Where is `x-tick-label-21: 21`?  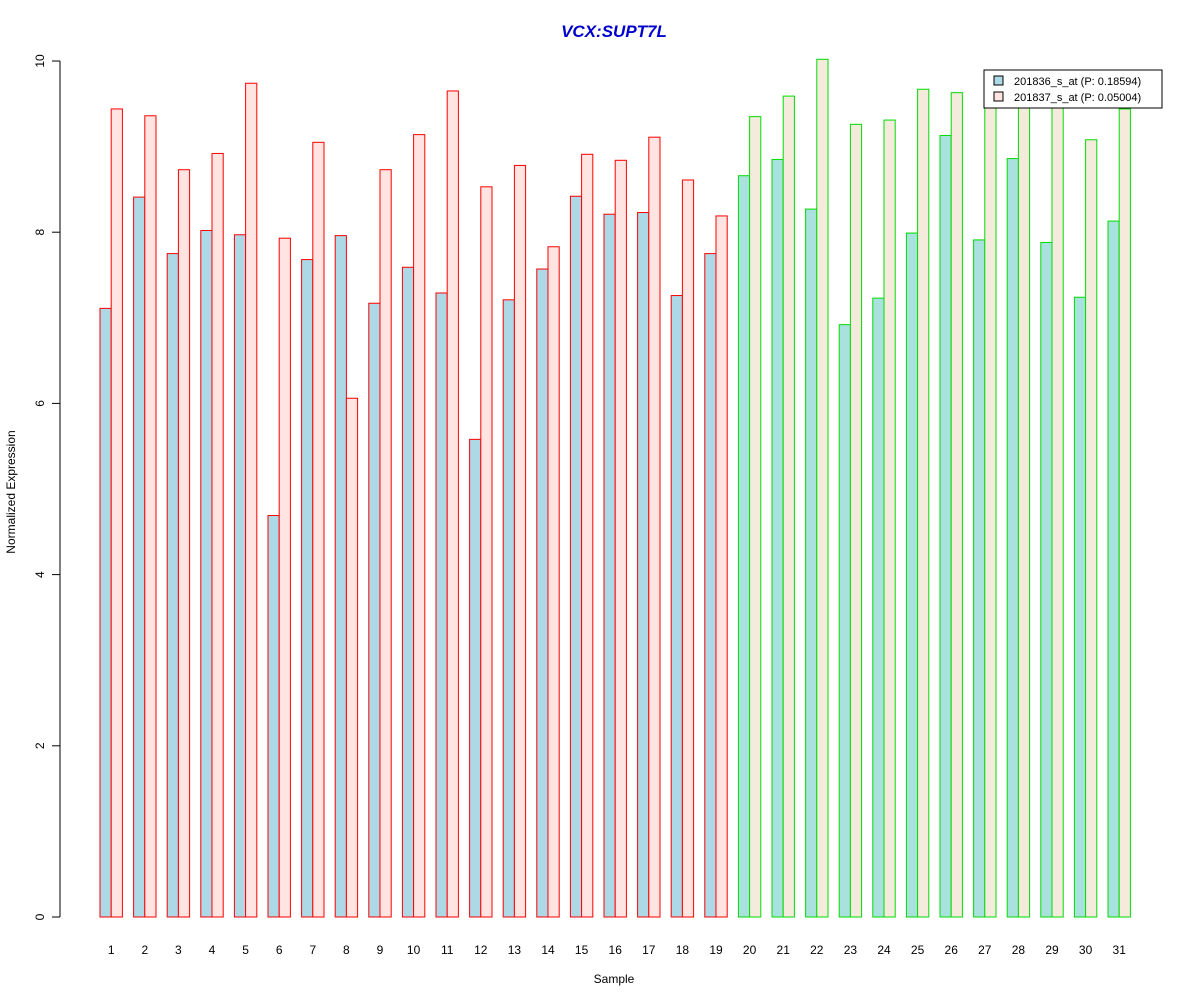 x-tick-label-21: 21 is located at coordinates (784, 950).